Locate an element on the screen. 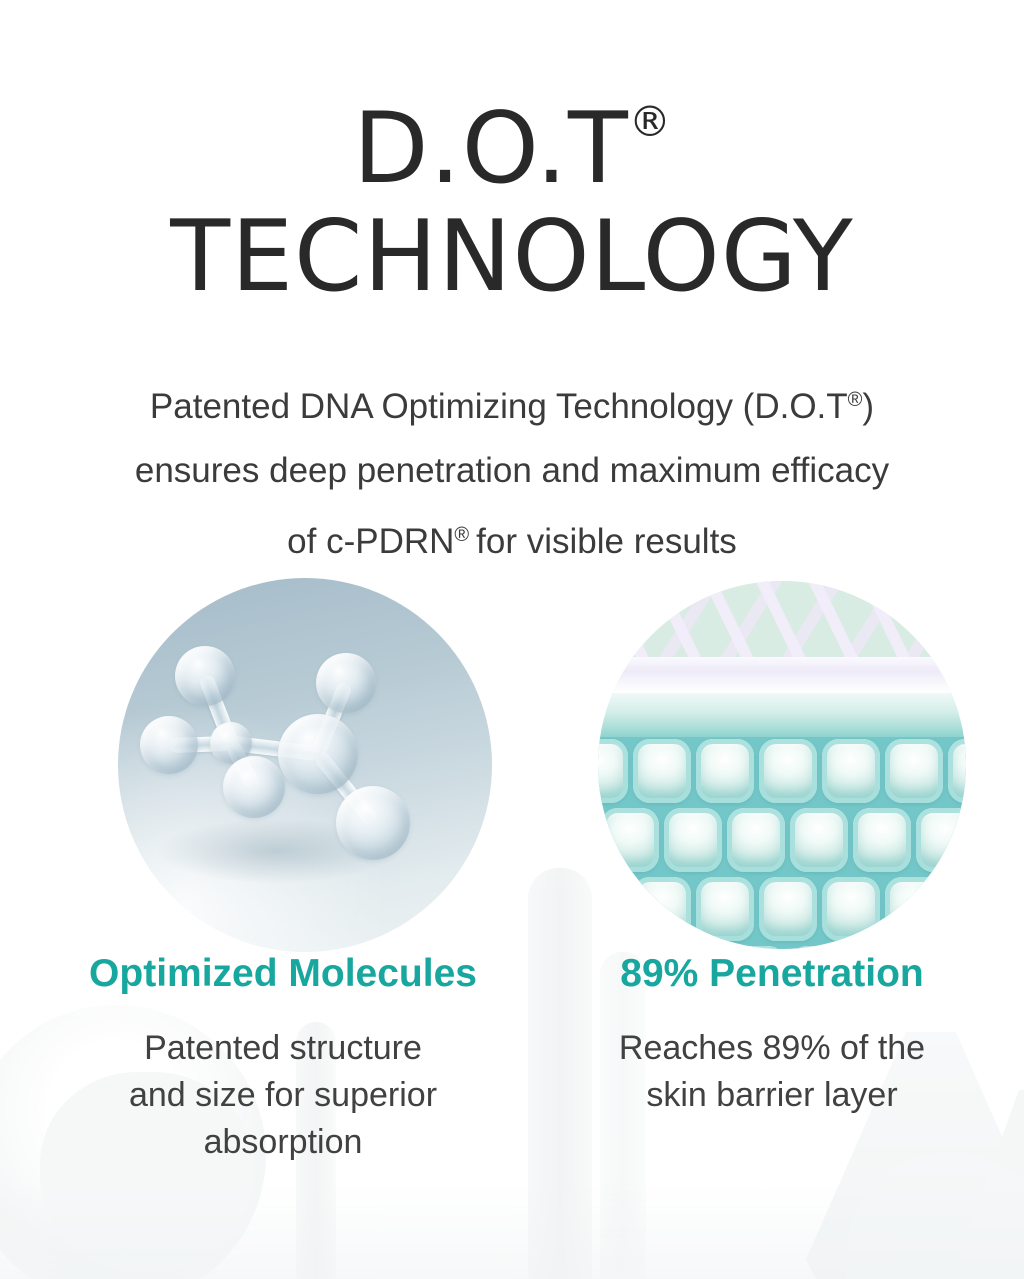  molecule-image is located at coordinates (305, 765).